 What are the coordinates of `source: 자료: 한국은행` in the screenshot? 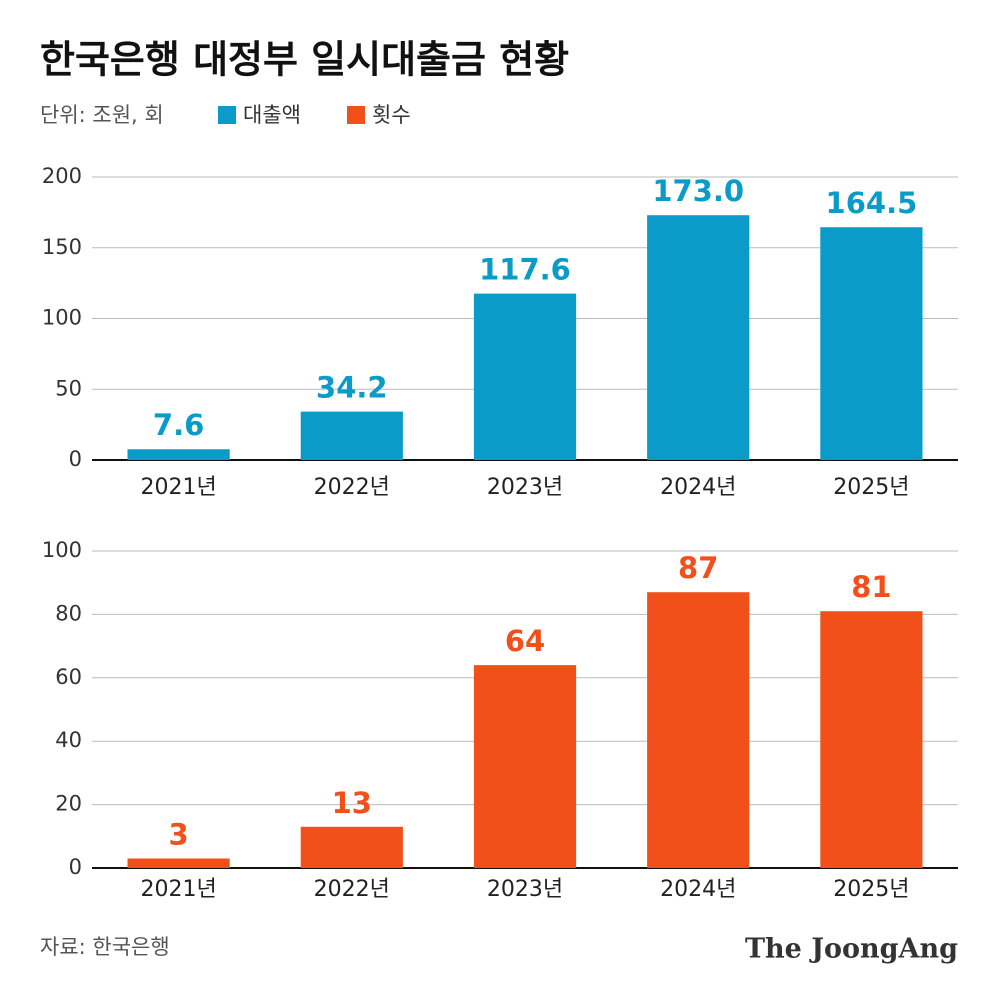 It's located at (105, 947).